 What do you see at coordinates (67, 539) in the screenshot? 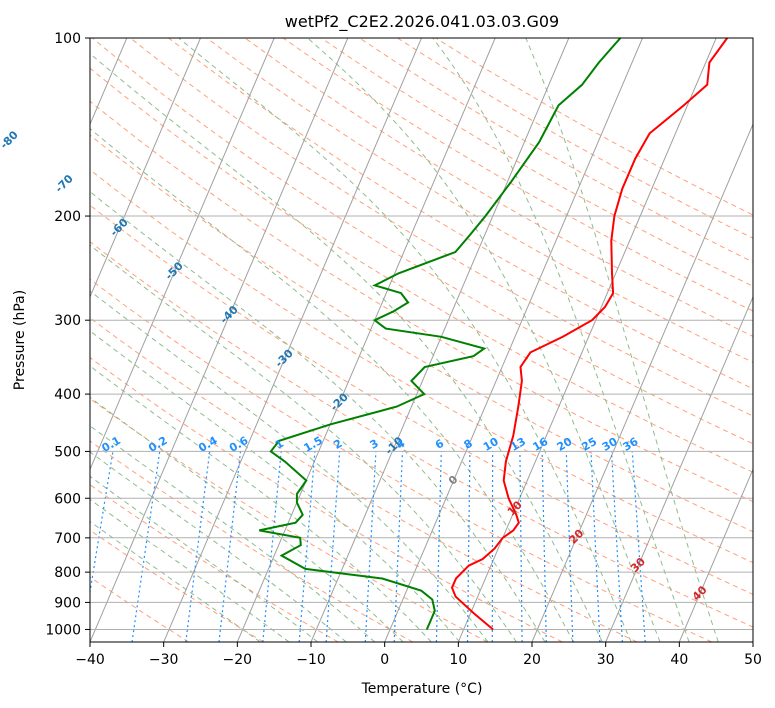
I see `y-tick-label: 700` at bounding box center [67, 539].